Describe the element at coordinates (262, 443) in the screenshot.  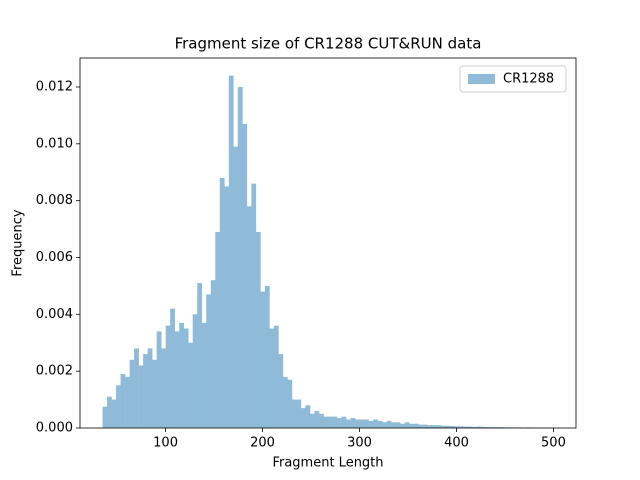
I see `x-tick-label: 200` at that location.